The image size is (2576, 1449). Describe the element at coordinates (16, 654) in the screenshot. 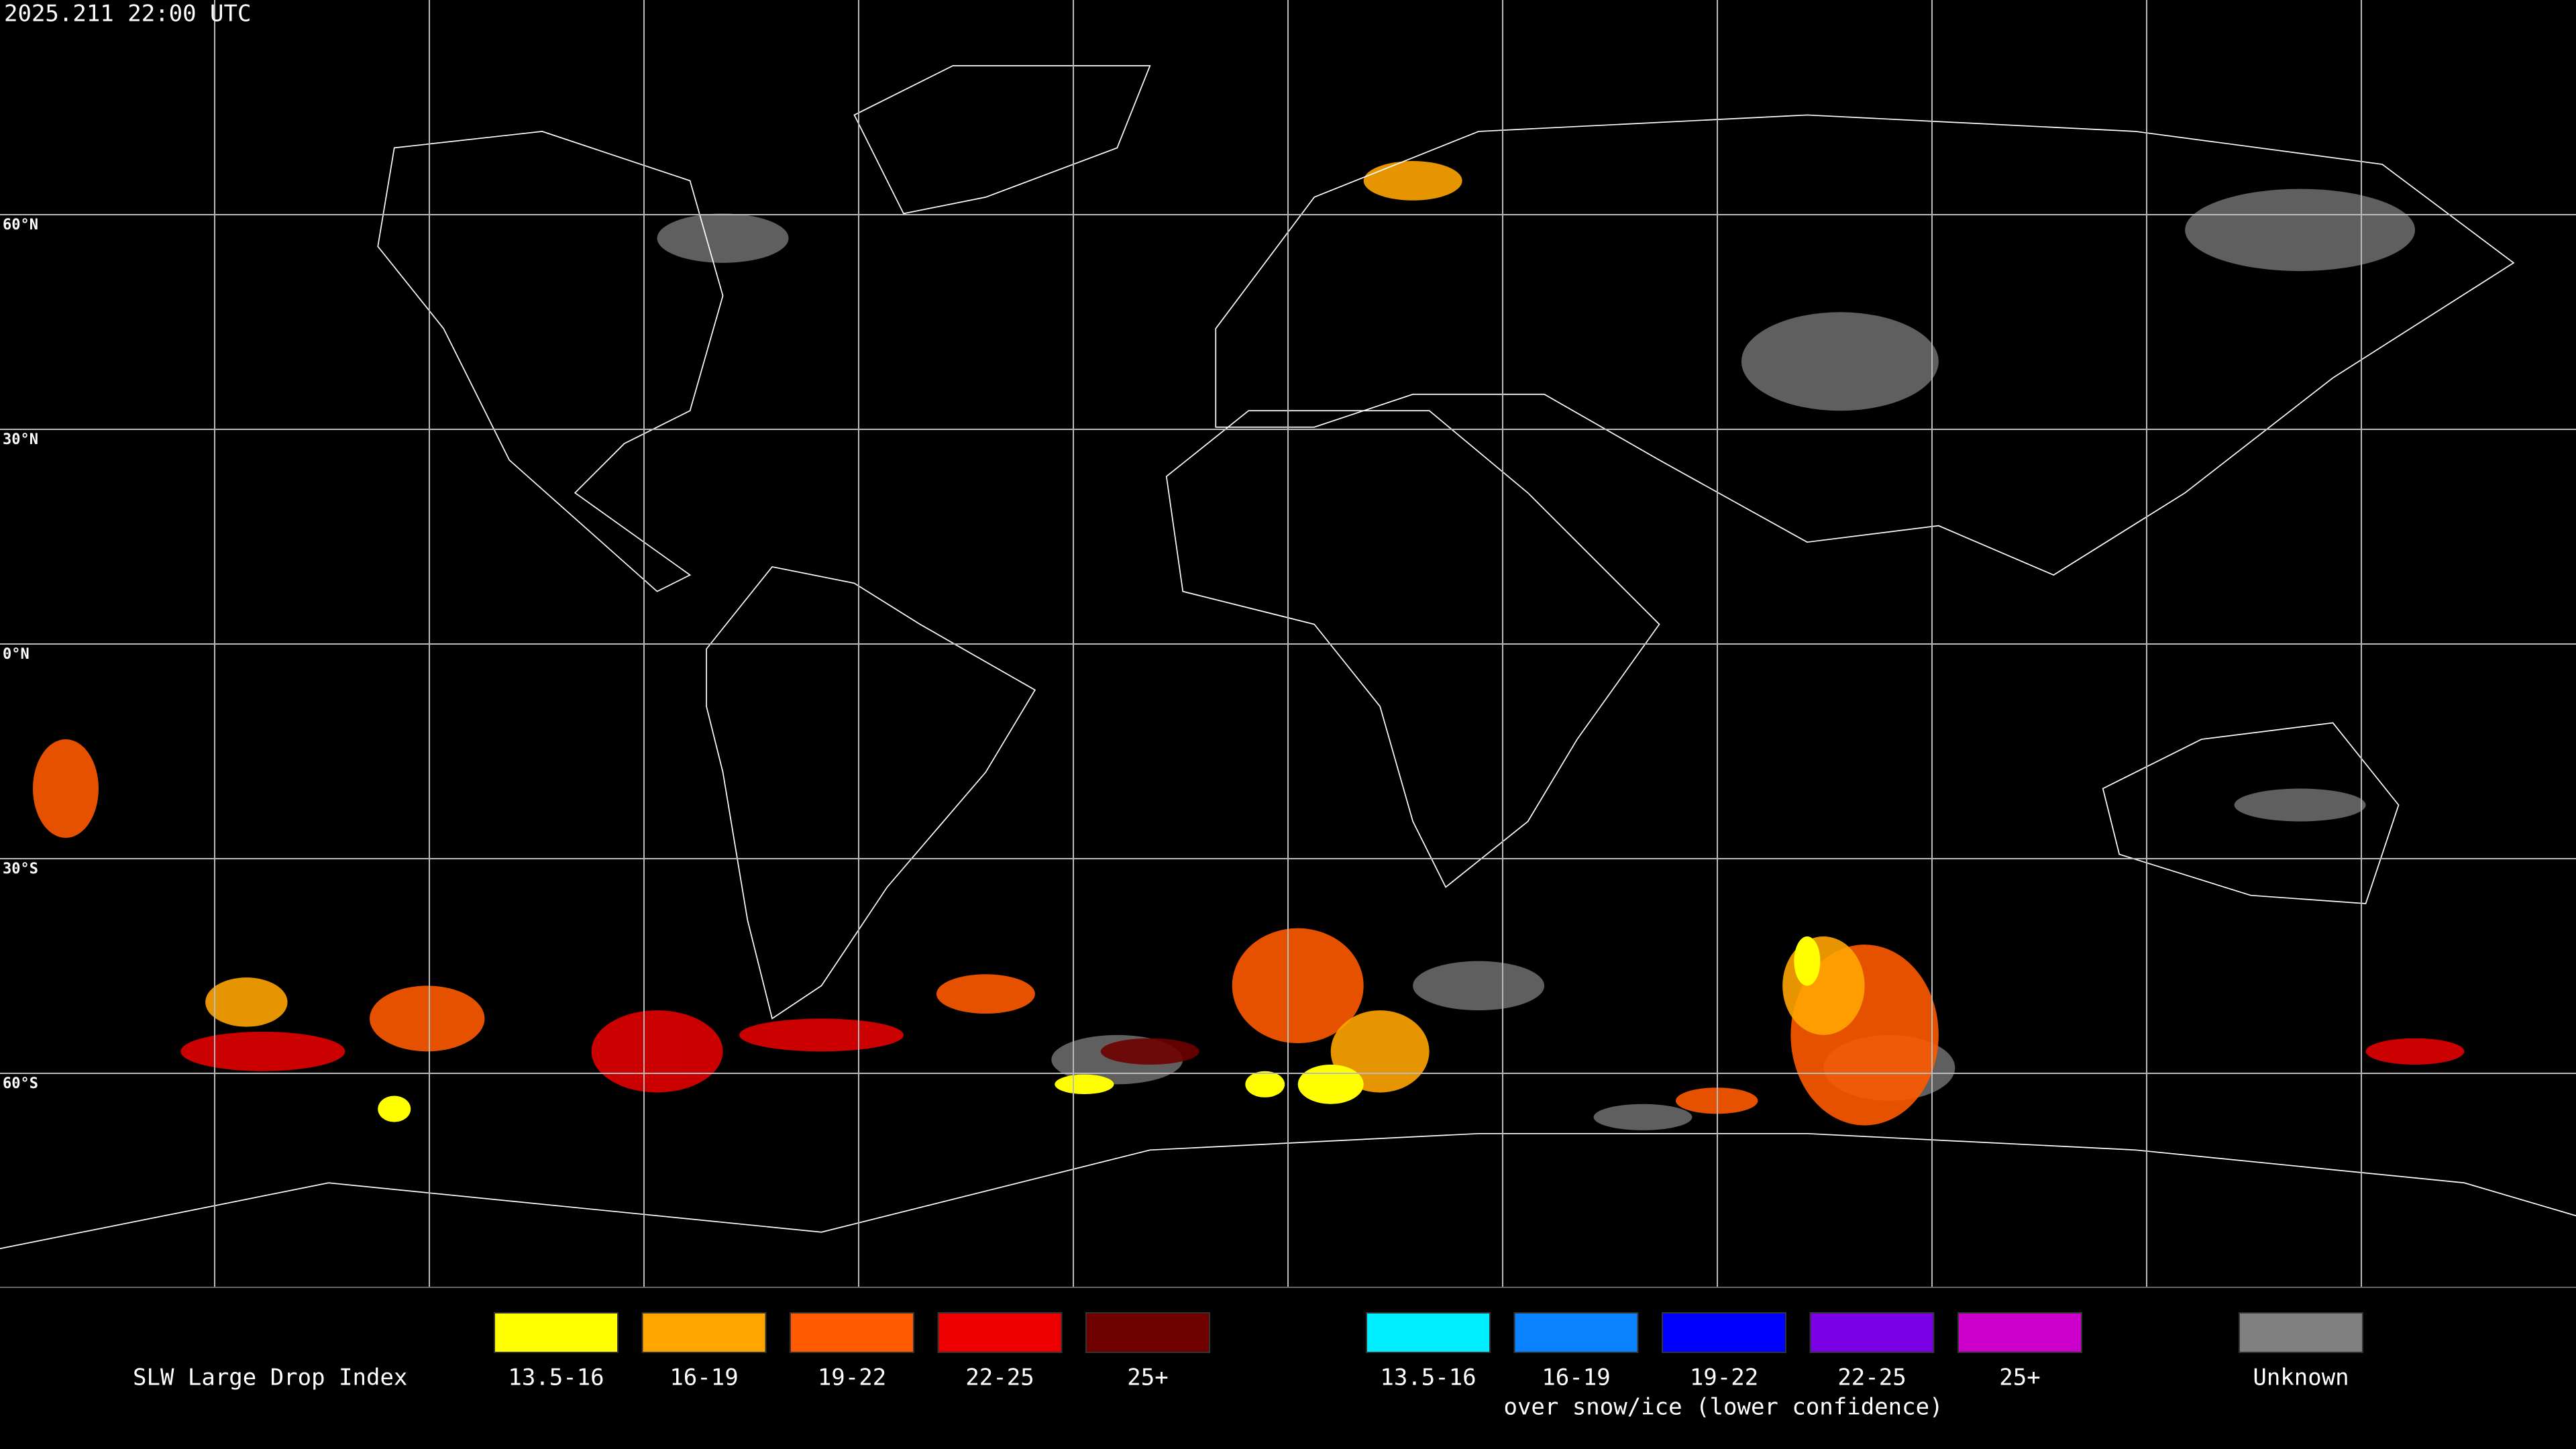

I see `lat-label: 0°N` at that location.